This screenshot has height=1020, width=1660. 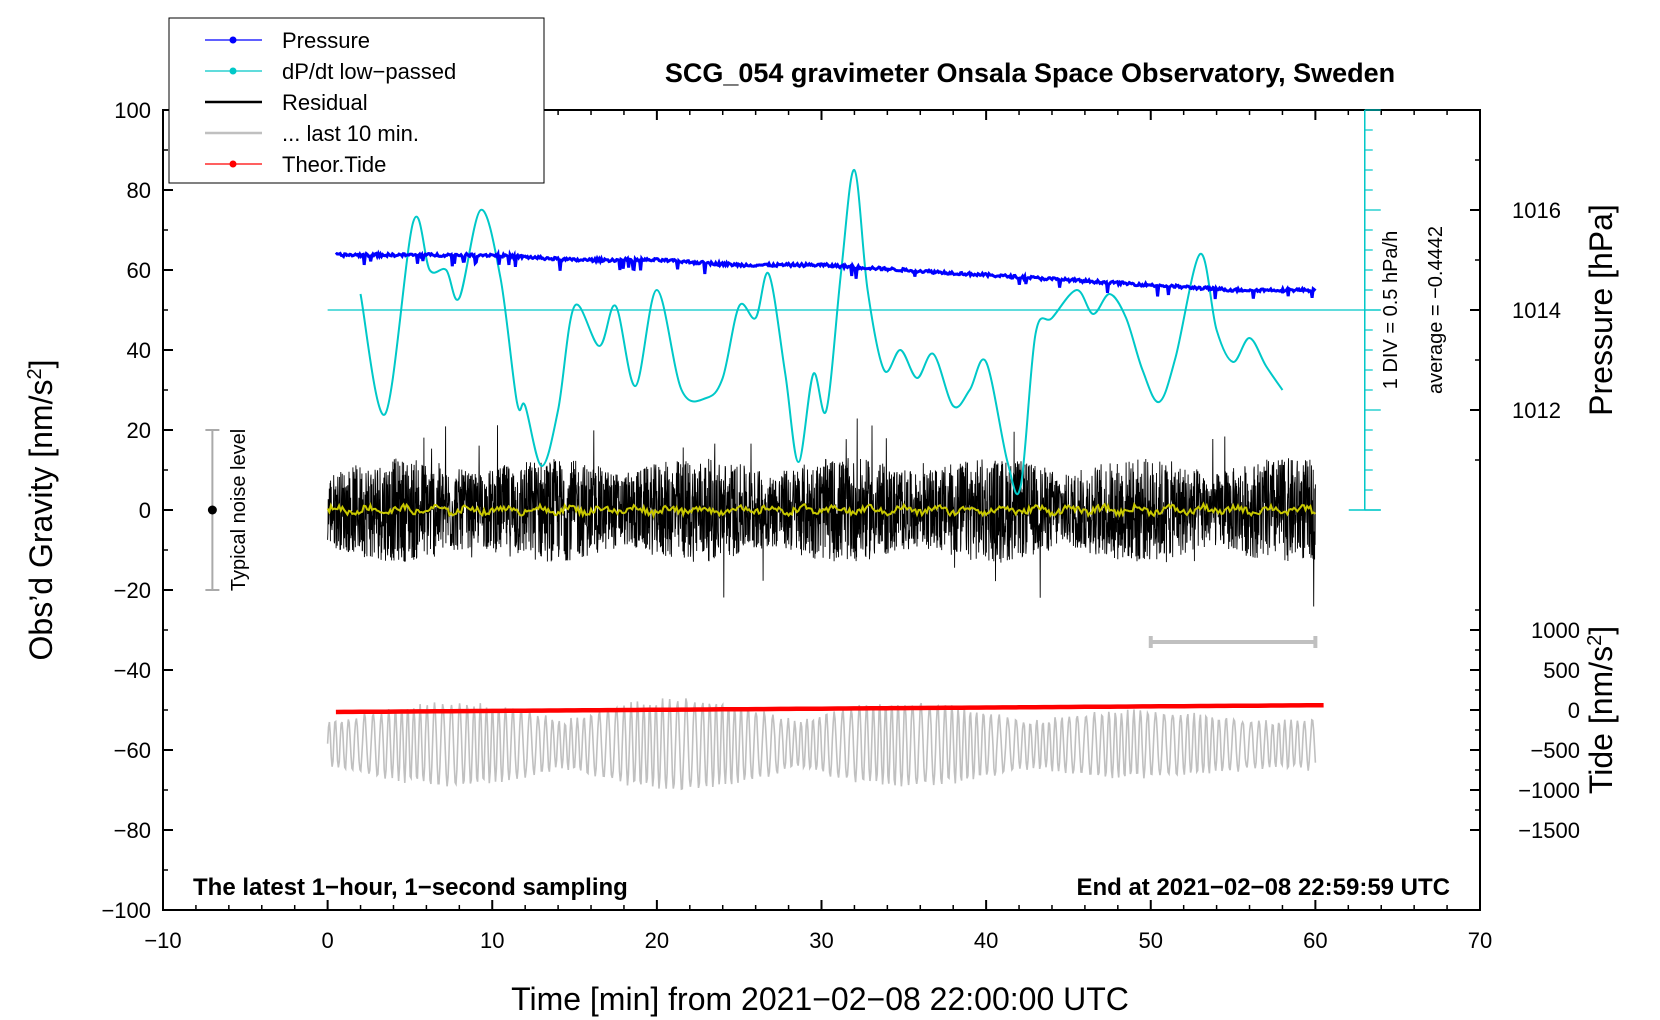 What do you see at coordinates (1315, 940) in the screenshot?
I see `x-tick-label: 60` at bounding box center [1315, 940].